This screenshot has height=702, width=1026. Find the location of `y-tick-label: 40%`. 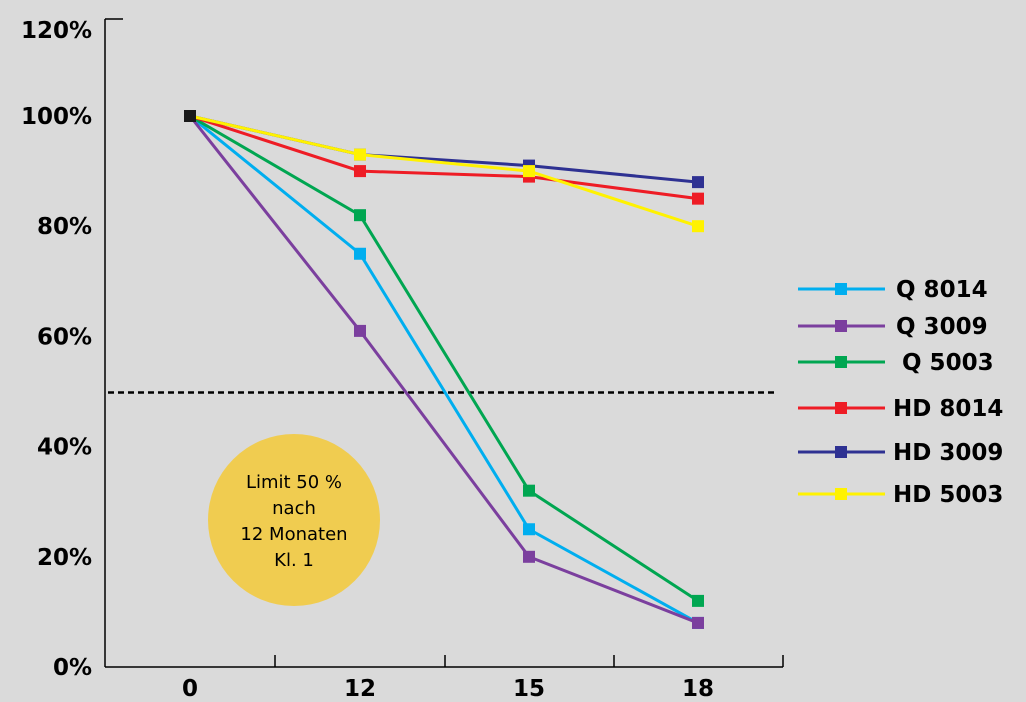

y-tick-label: 40% is located at coordinates (64, 448).